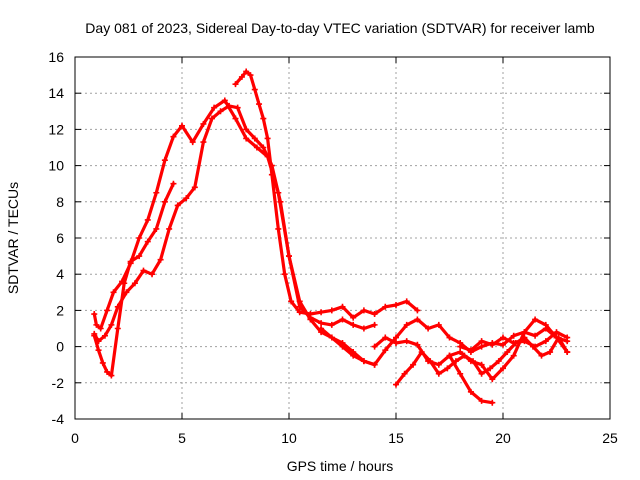 The width and height of the screenshot is (640, 480). Describe the element at coordinates (60, 310) in the screenshot. I see `y-tick-label: 2` at that location.